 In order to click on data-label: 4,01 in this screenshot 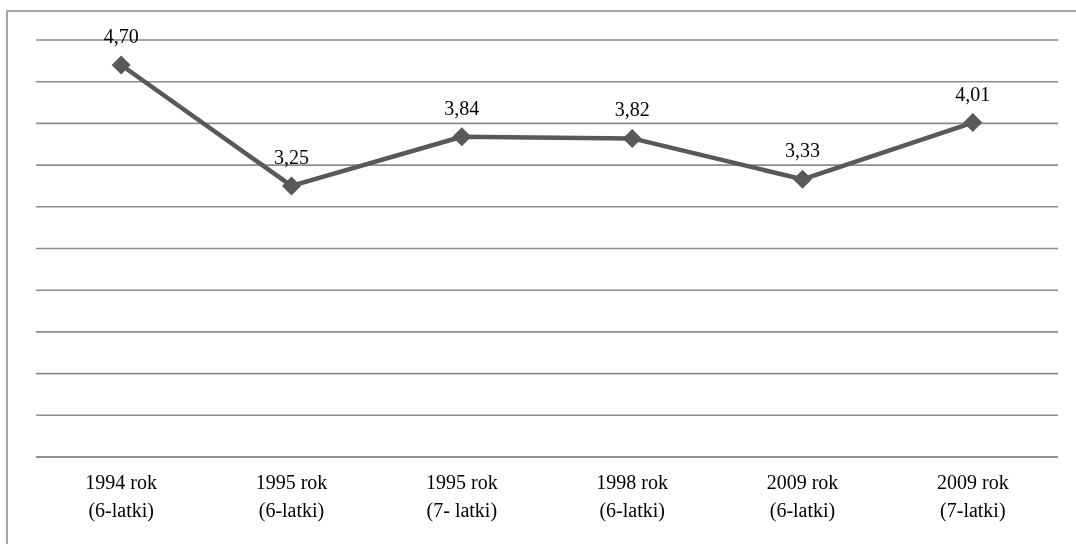, I will do `click(973, 93)`.